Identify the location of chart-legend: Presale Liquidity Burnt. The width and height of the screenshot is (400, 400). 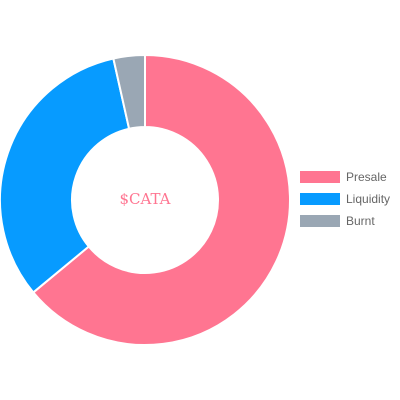
(345, 199).